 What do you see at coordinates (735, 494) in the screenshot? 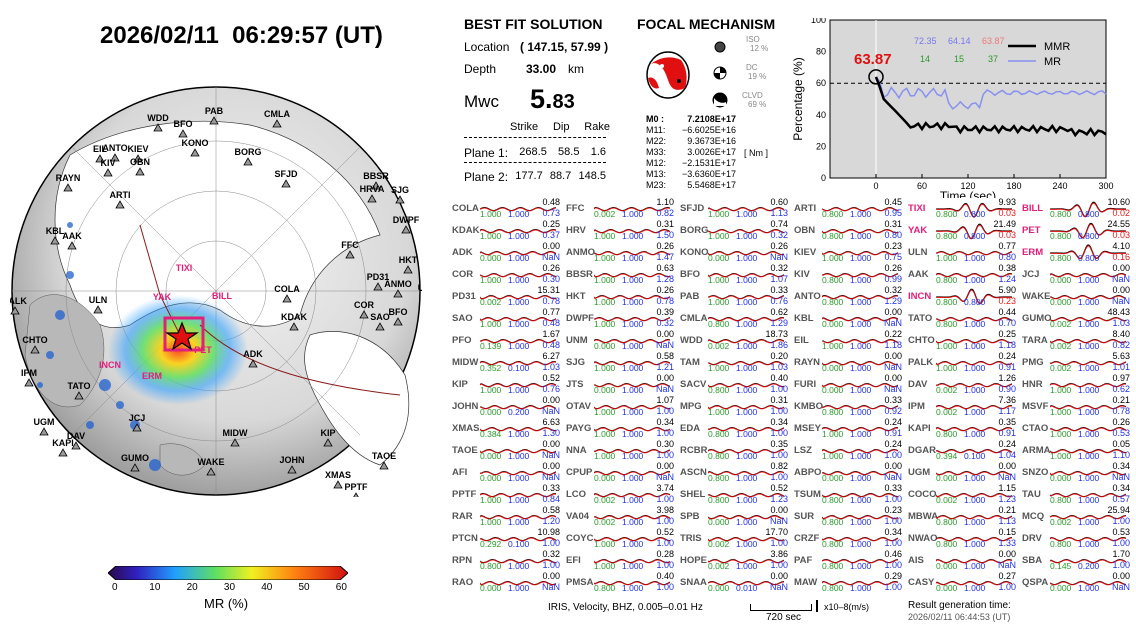
I see `station-cell: SHEL 0.52 1.23 0.800 1.000` at bounding box center [735, 494].